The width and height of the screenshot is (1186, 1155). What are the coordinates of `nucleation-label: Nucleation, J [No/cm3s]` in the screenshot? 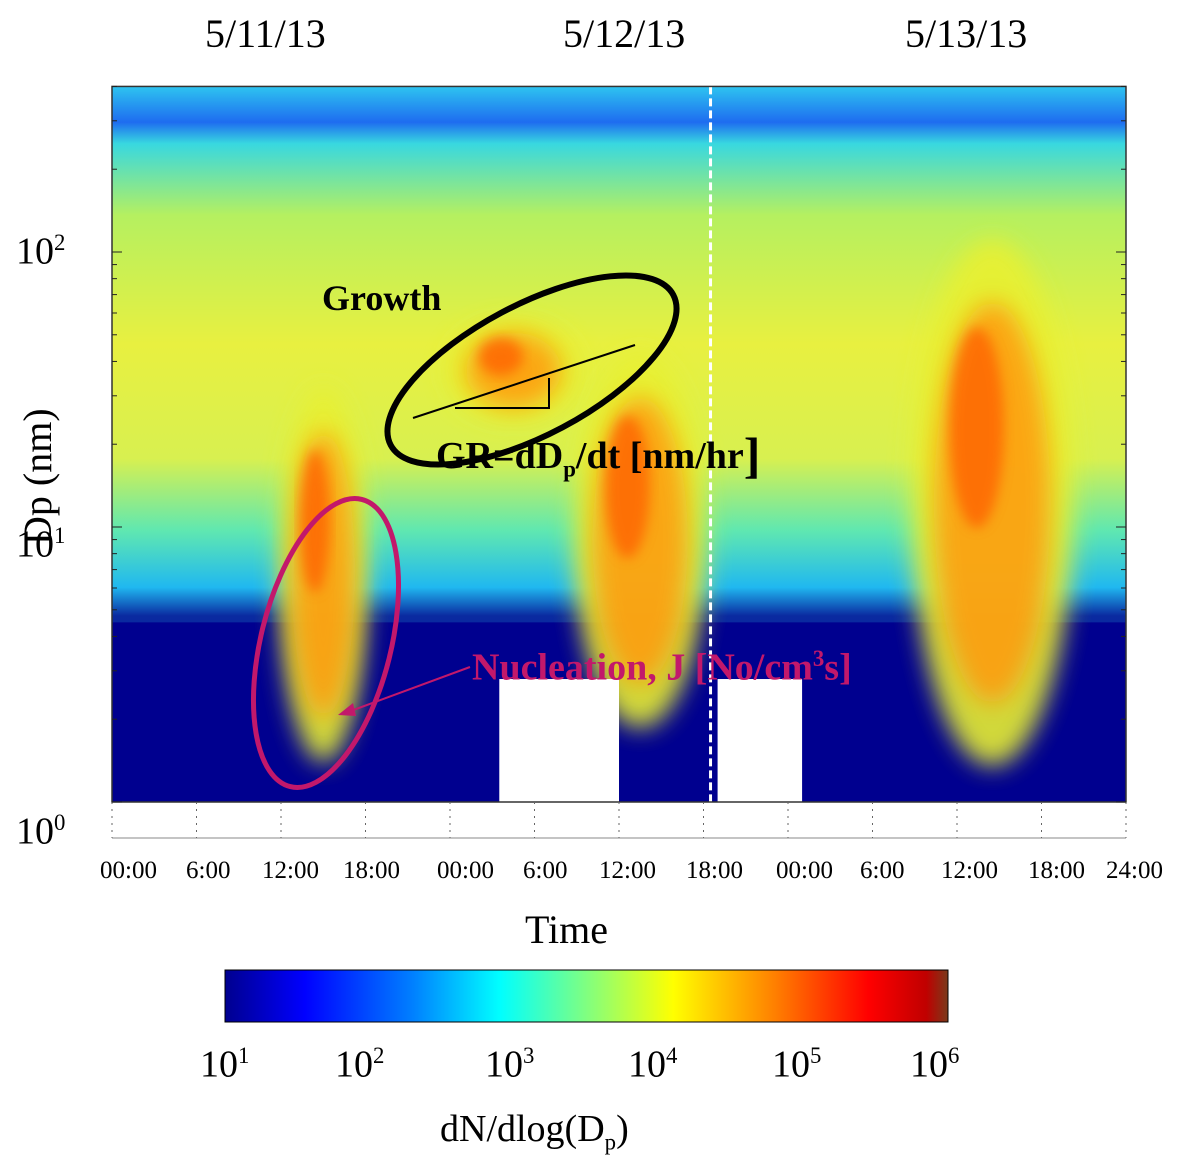 It's located at (662, 667).